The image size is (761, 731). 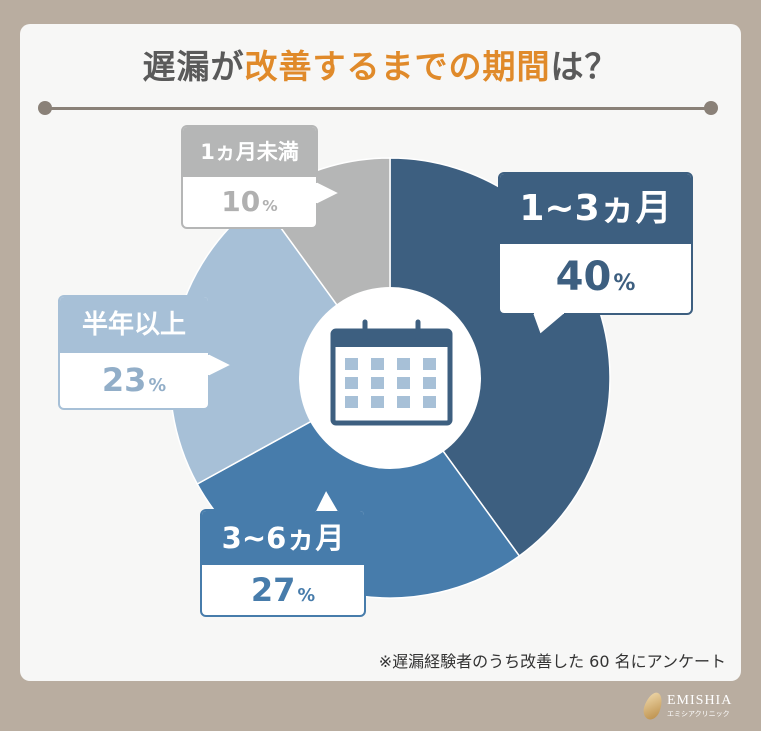 What do you see at coordinates (595, 277) in the screenshot?
I see `label-1-3-months-value: 40%` at bounding box center [595, 277].